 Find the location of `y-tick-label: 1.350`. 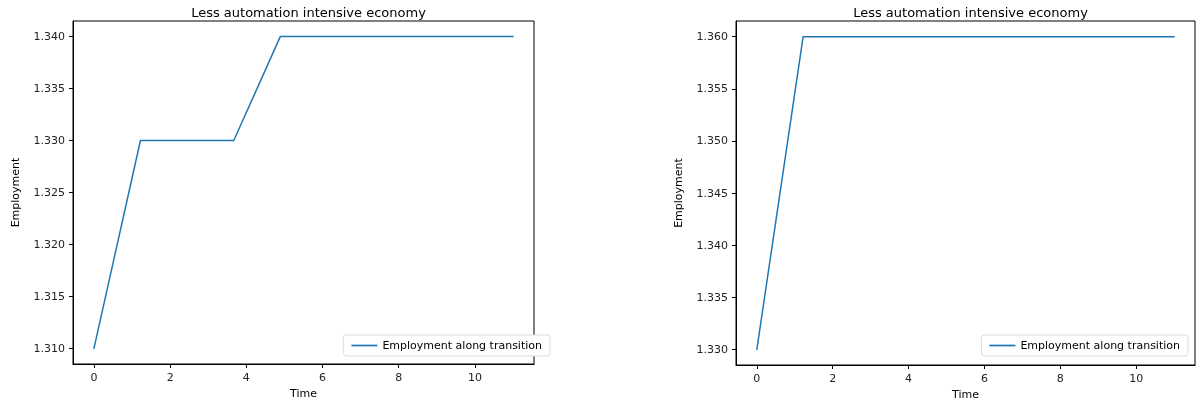

y-tick-label: 1.350 is located at coordinates (712, 141).